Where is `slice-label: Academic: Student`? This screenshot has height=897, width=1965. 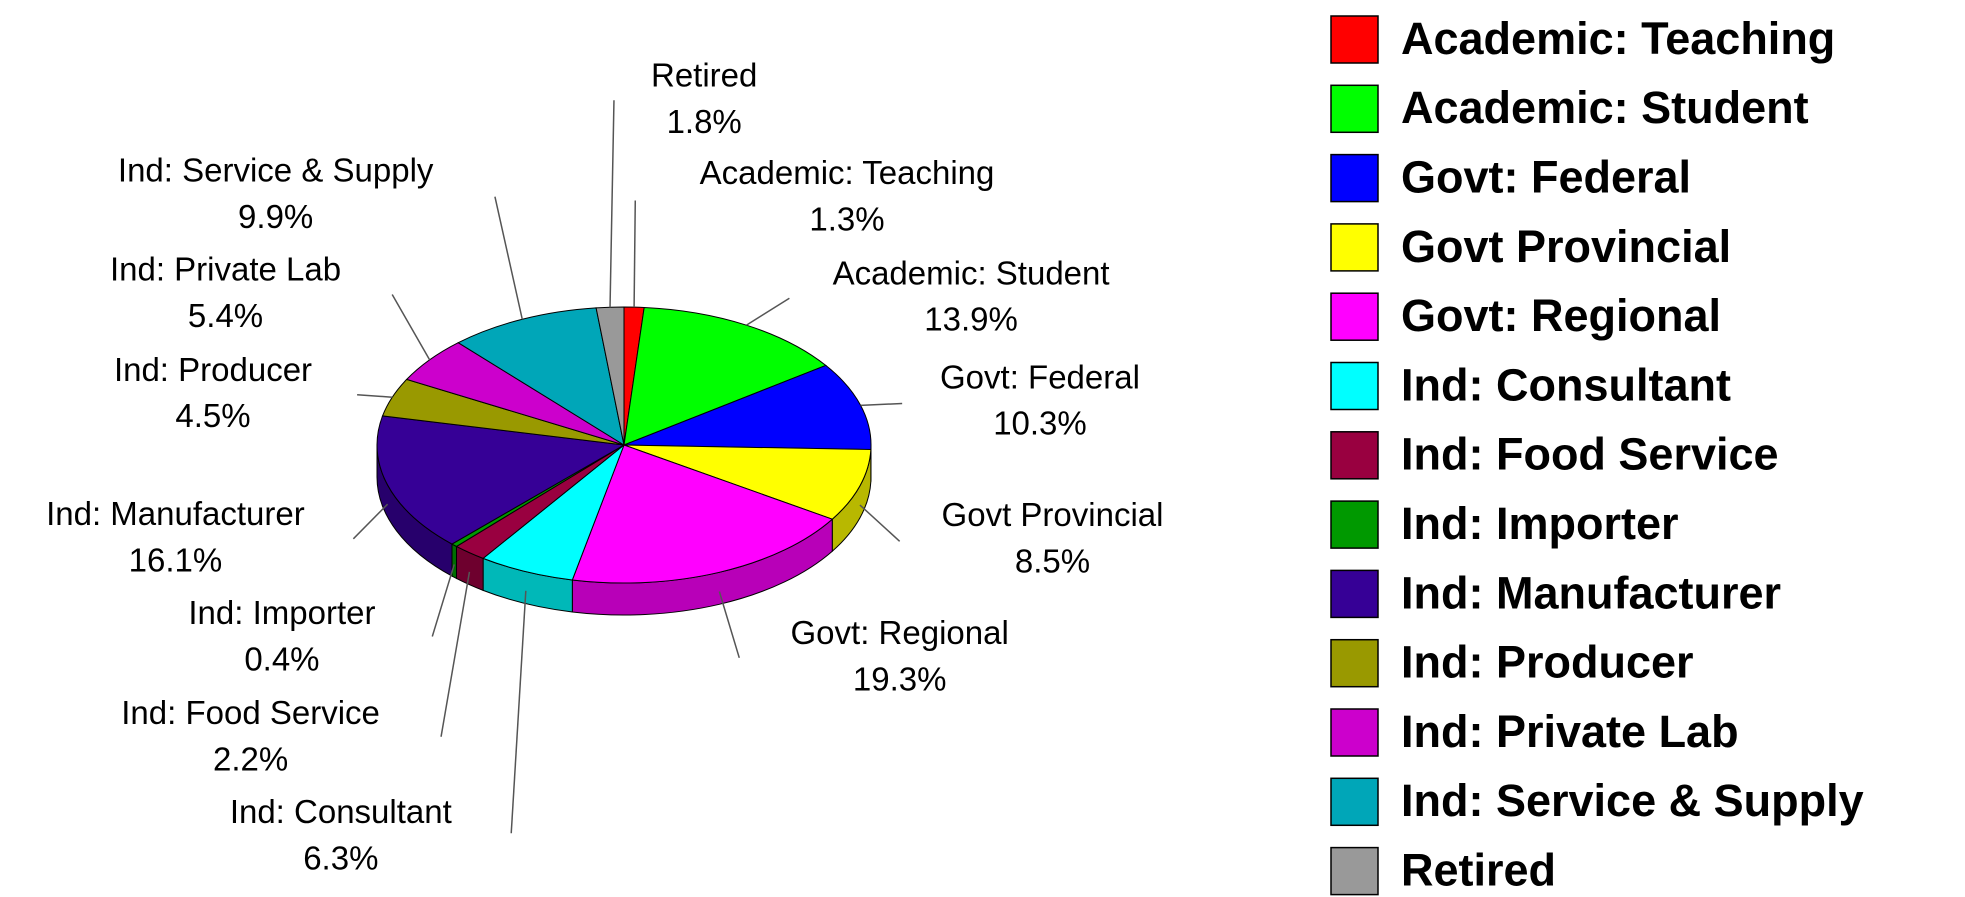 slice-label: Academic: Student is located at coordinates (971, 272).